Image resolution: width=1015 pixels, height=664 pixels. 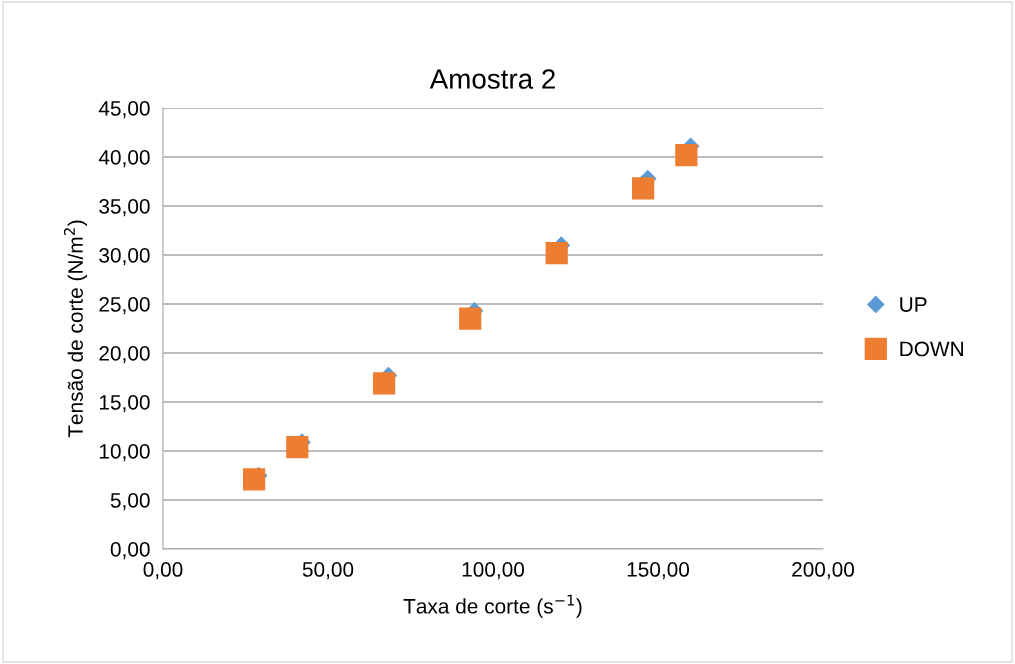 What do you see at coordinates (124, 159) in the screenshot?
I see `y-tick-label: 40,00` at bounding box center [124, 159].